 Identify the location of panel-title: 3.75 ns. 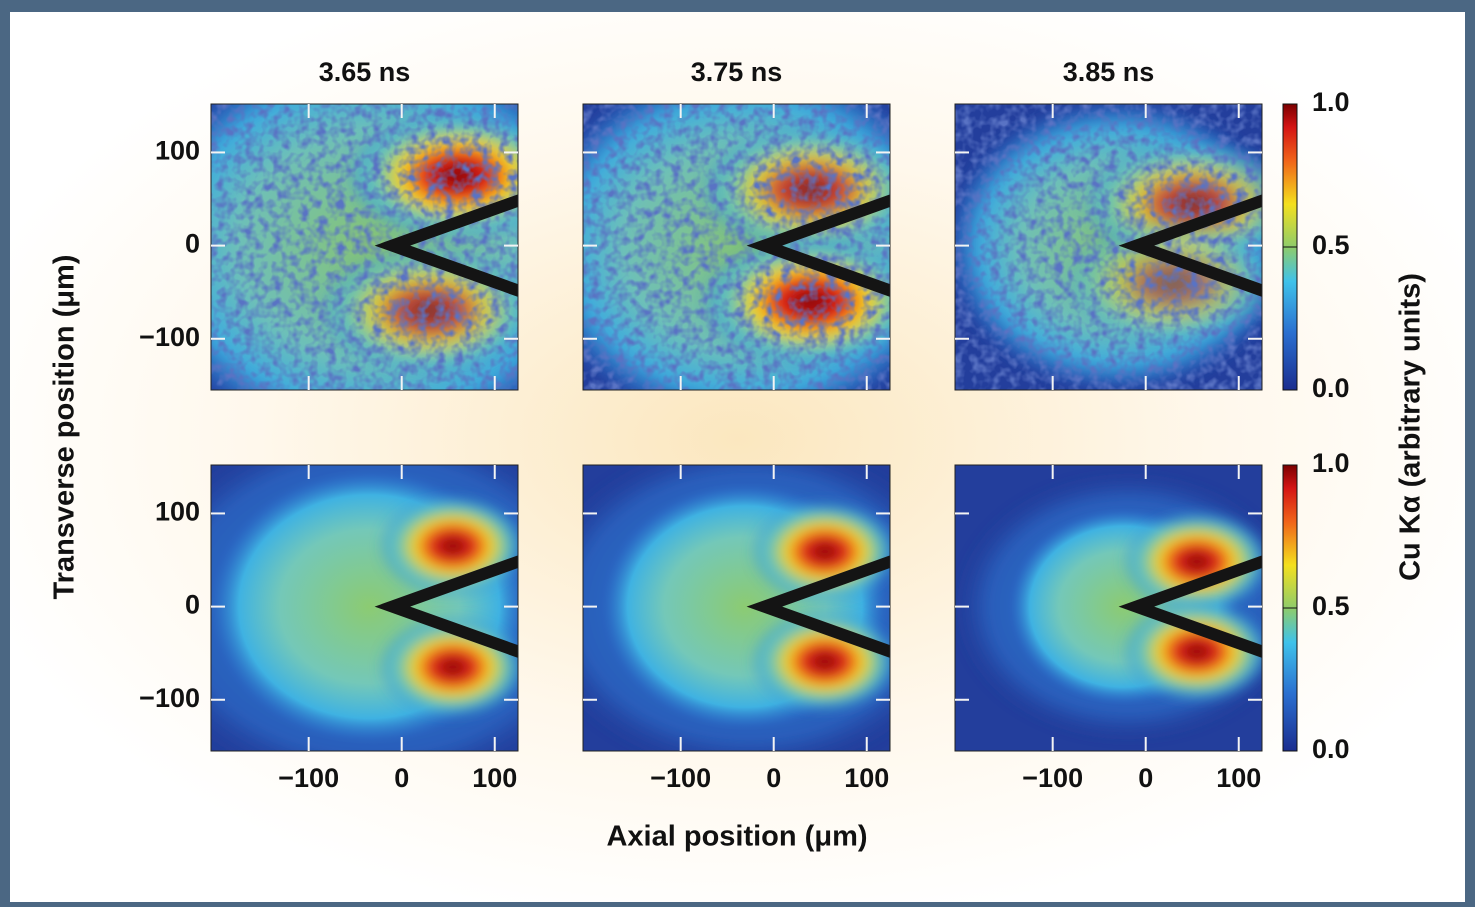
(737, 72).